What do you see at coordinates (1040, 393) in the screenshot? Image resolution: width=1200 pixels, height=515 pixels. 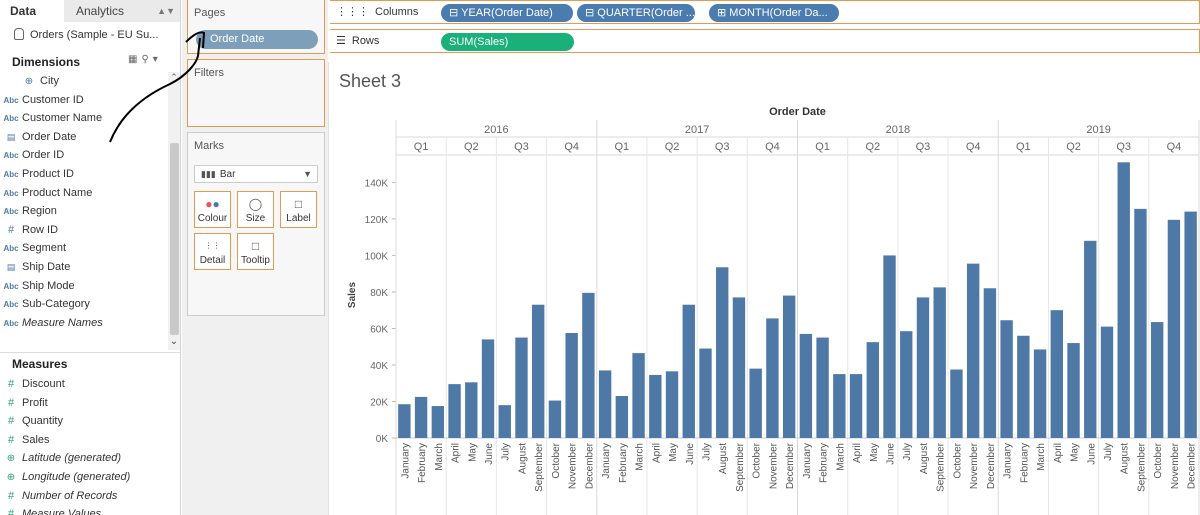 I see `bar-2019-march` at bounding box center [1040, 393].